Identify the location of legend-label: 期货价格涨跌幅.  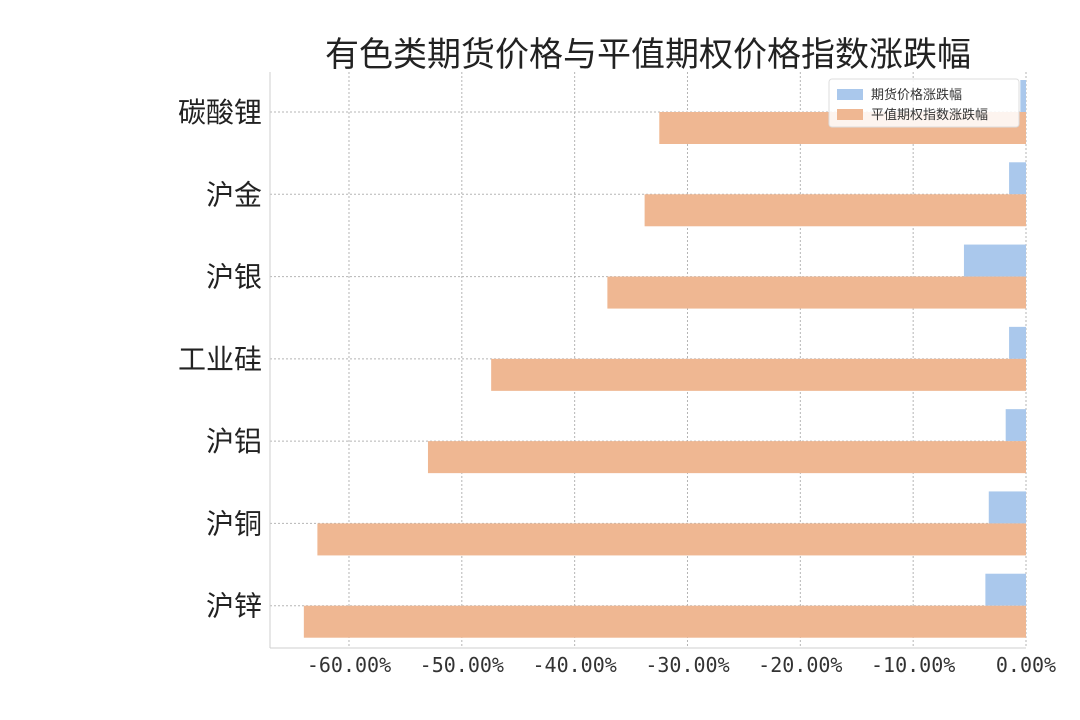
(916, 95).